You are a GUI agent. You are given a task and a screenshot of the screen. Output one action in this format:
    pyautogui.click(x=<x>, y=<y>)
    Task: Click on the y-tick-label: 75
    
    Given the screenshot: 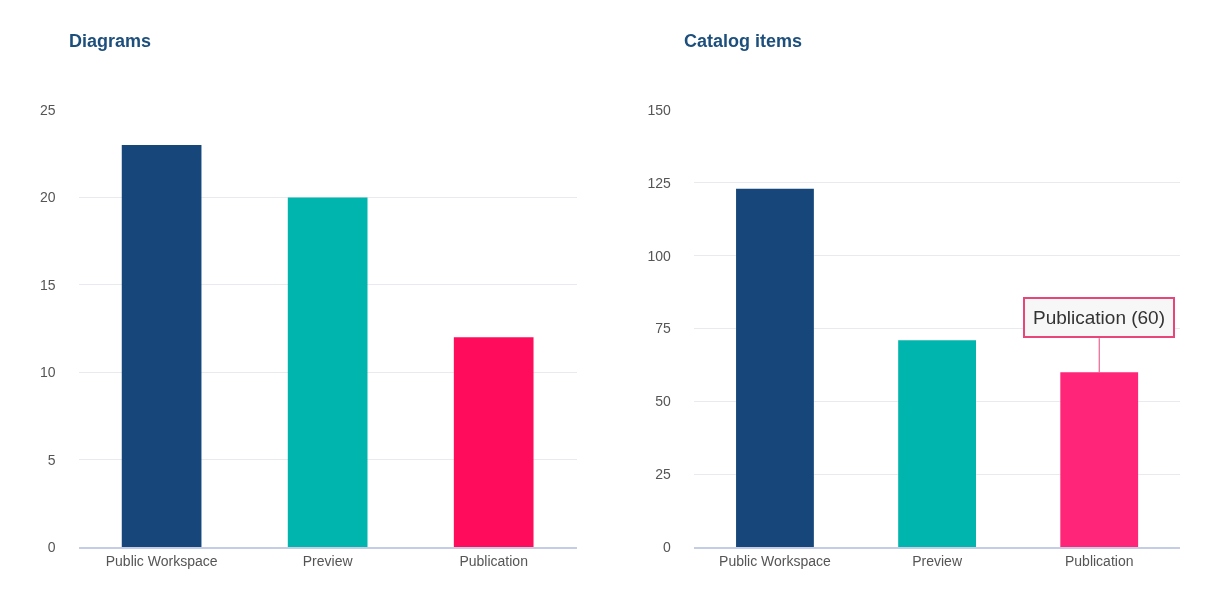 What is the action you would take?
    pyautogui.click(x=663, y=328)
    